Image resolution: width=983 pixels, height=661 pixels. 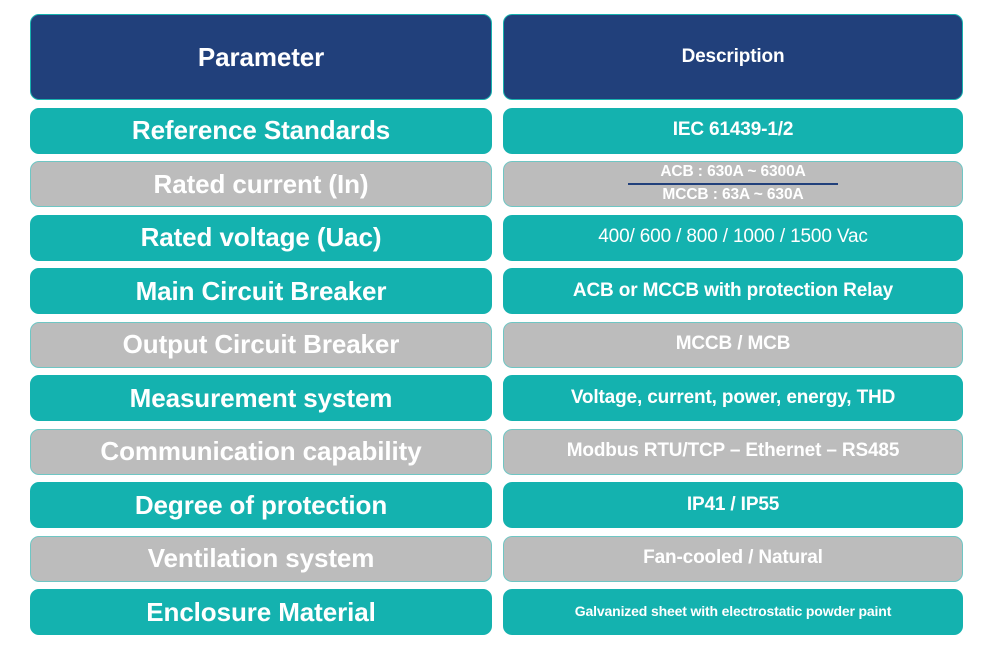 I want to click on description-value: ACB or MCCB with protection Relay, so click(x=733, y=290).